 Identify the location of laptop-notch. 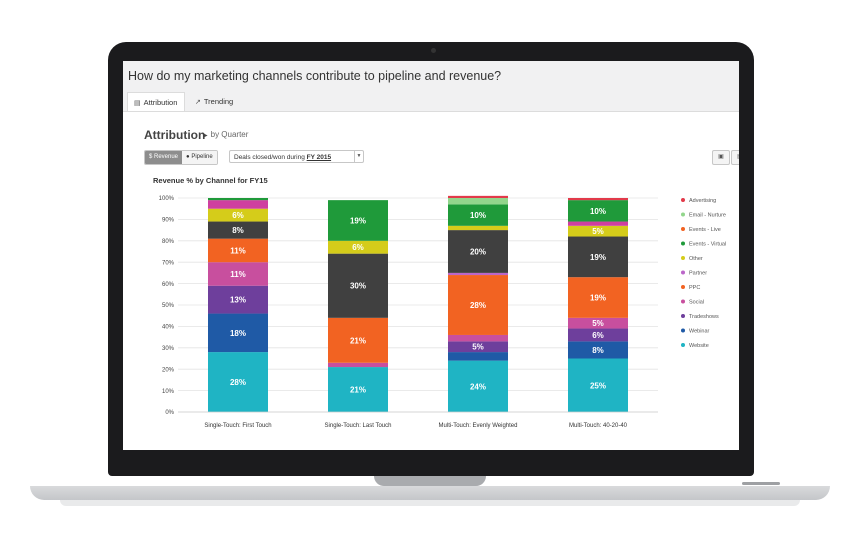
(430, 481).